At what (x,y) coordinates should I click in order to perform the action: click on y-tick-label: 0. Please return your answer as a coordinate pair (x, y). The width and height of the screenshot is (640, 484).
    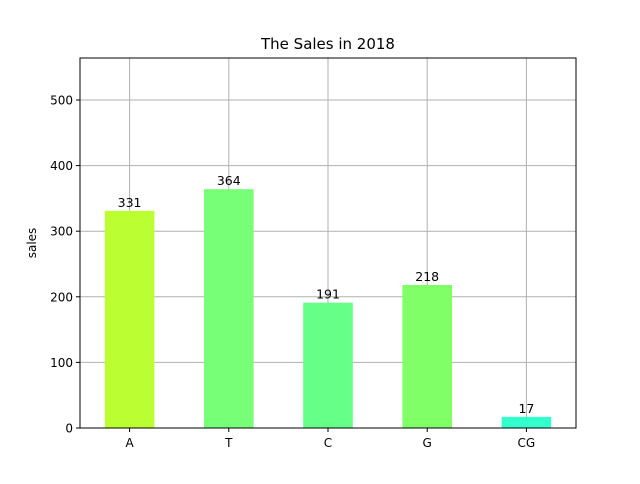
    Looking at the image, I should click on (69, 429).